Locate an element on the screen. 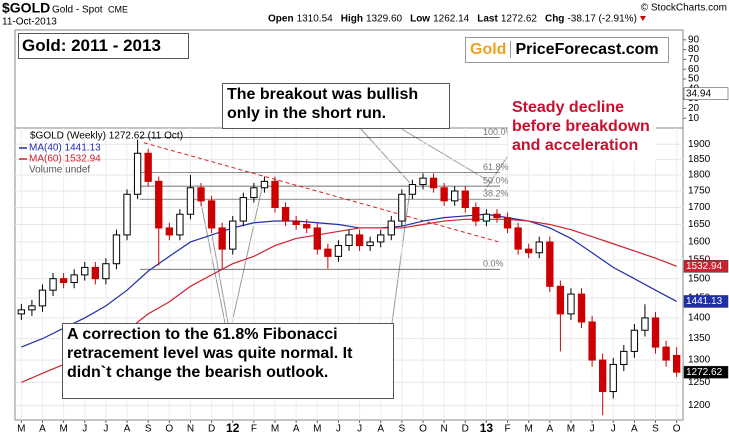 The height and width of the screenshot is (438, 729). value-tag: 1272.62 is located at coordinates (704, 372).